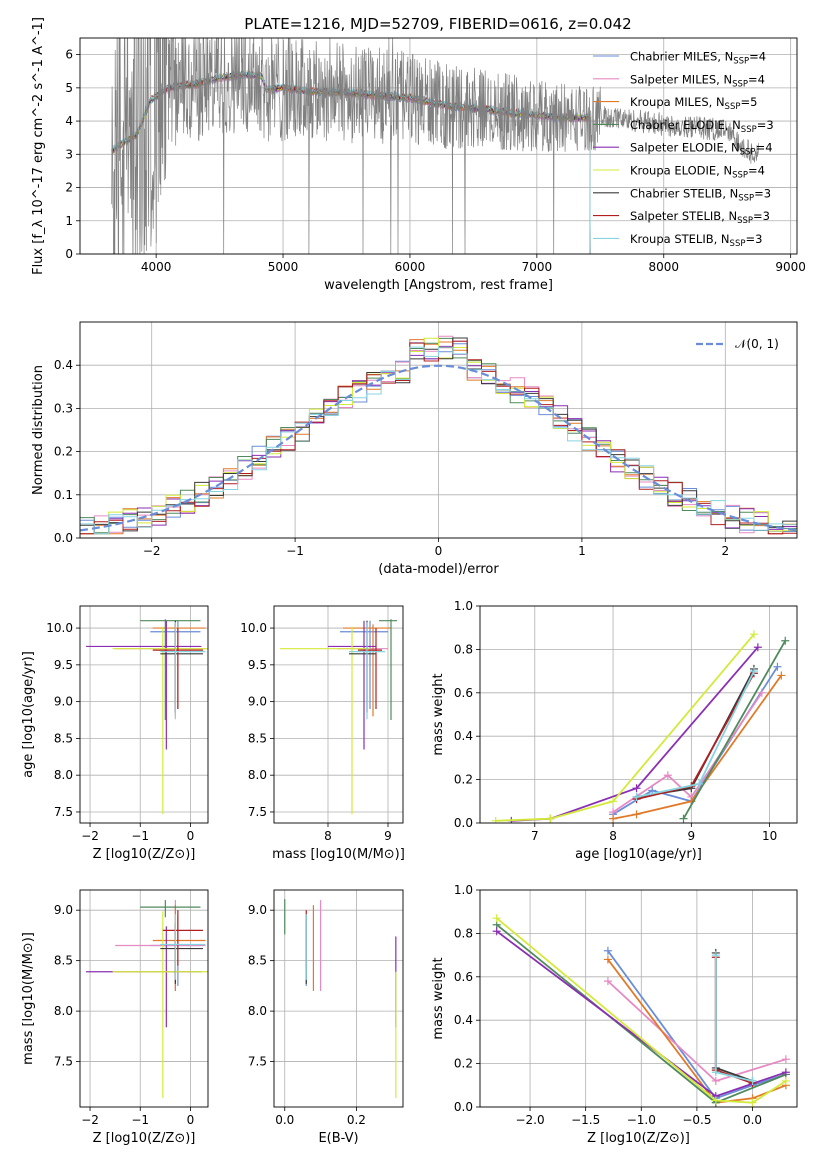 This screenshot has width=819, height=1174. I want to click on legend-label: Salpeter ELODIE, NSSP=4, so click(701, 149).